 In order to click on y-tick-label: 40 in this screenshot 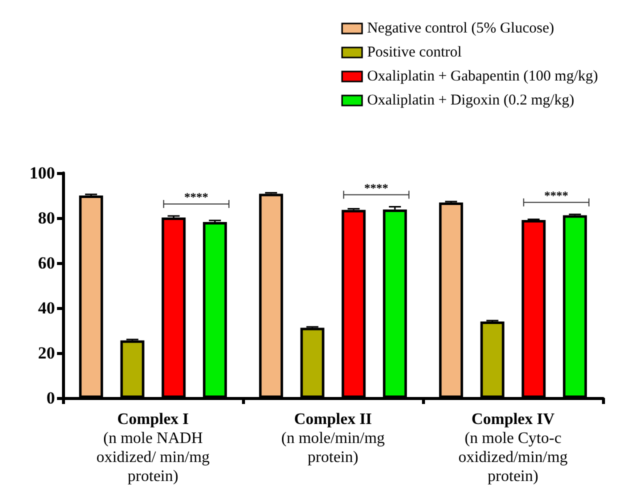, I will do `click(46, 308)`.